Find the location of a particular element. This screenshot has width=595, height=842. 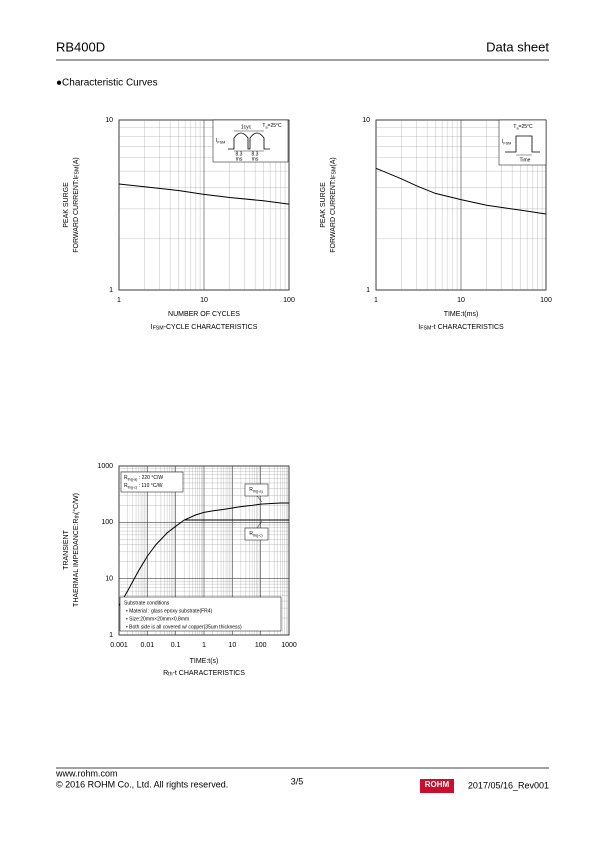

annotation: Rth(j-c) : 110 °C/W is located at coordinates (143, 486).